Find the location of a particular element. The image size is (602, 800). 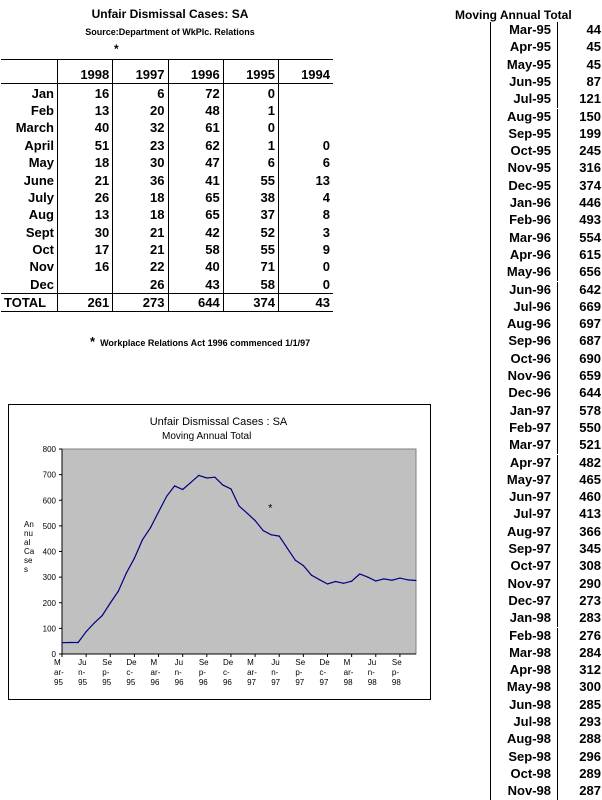

mat-value: 482 is located at coordinates (590, 462).